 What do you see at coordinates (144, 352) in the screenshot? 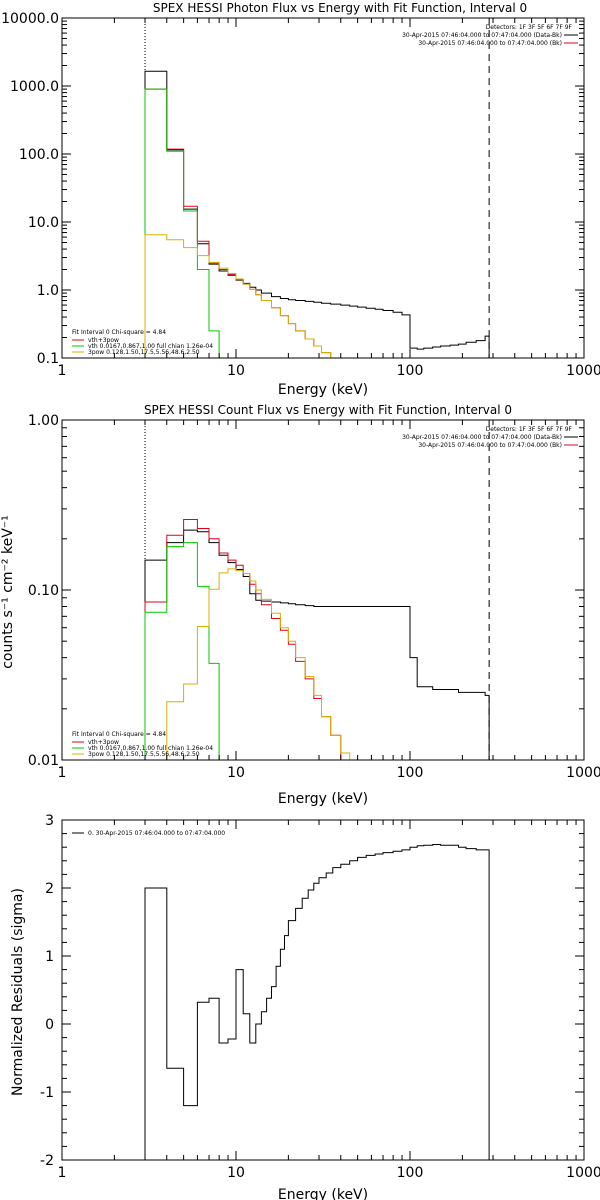
I see `photon-legend-label-3pow: 3pow 0.128,1.50,17.5,5.56,48.6,2.50` at bounding box center [144, 352].